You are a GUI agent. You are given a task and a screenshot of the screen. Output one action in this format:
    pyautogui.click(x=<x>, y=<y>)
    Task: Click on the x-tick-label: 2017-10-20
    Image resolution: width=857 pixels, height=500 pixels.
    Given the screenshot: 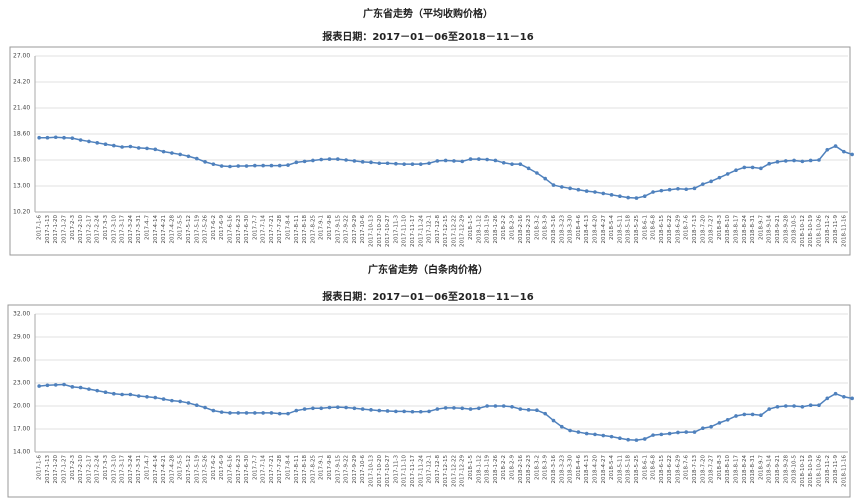 What is the action you would take?
    pyautogui.click(x=380, y=231)
    